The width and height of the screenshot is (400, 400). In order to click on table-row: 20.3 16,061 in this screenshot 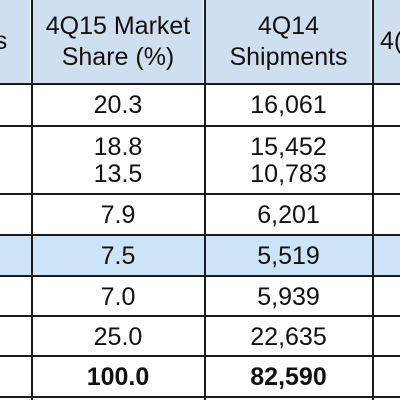, I will do `click(200, 105)`.